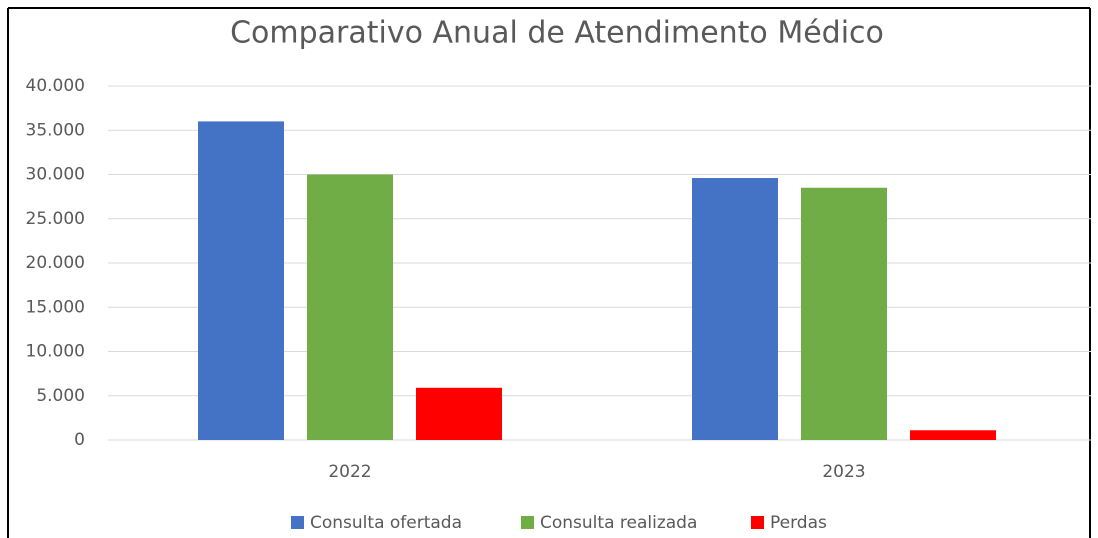 The height and width of the screenshot is (538, 1098). I want to click on y-tick-label: 0, so click(79, 440).